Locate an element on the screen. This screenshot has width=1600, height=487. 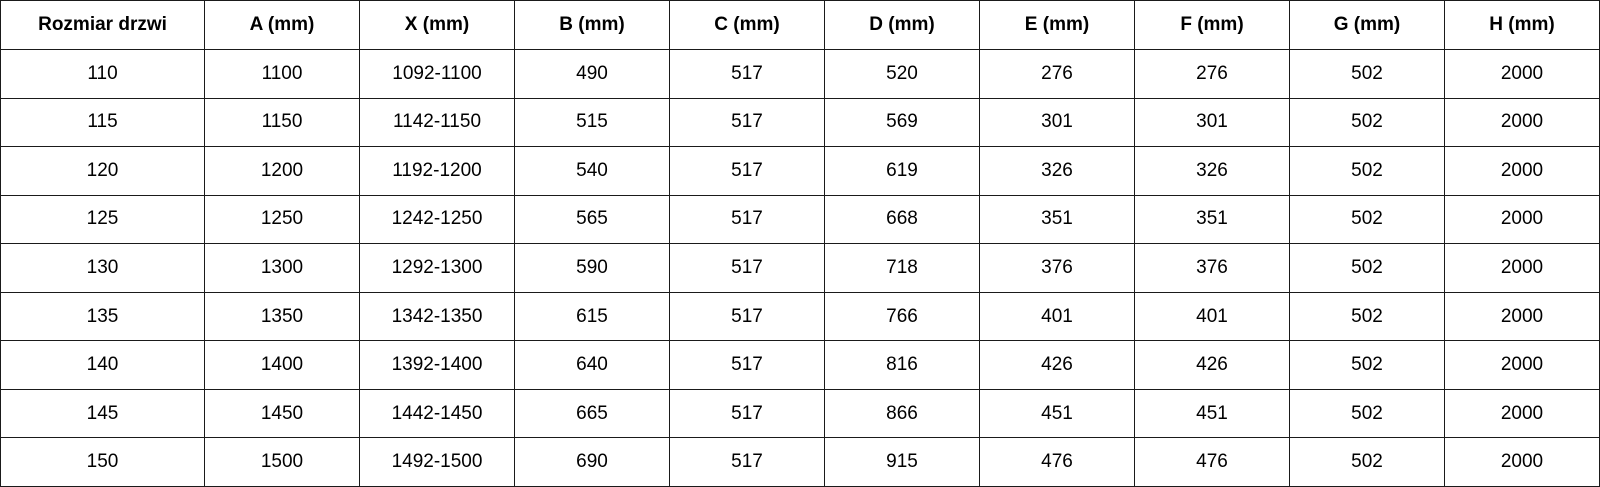
table-cell: 140 is located at coordinates (102, 365).